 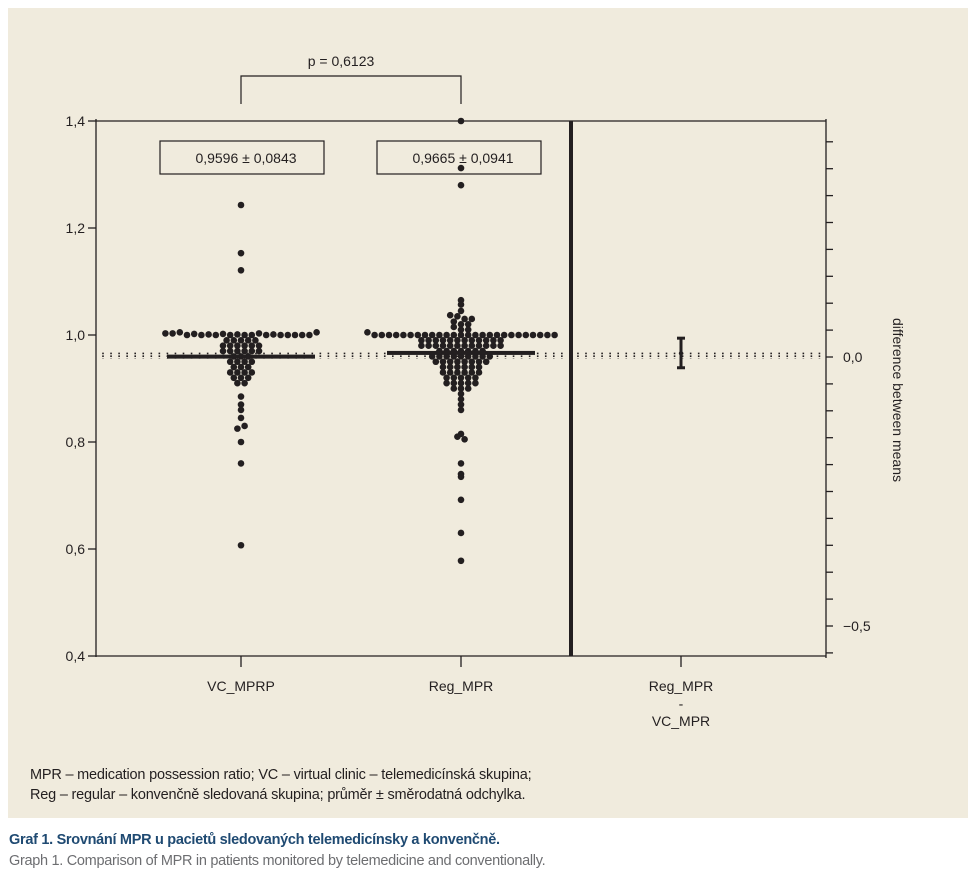 I want to click on right-axis-tick-label: 0,0, so click(x=853, y=357).